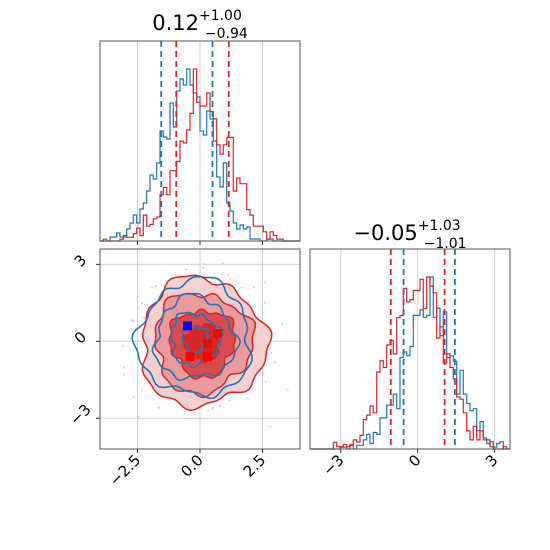  What do you see at coordinates (491, 460) in the screenshot?
I see `x-tick-label: 3` at bounding box center [491, 460].